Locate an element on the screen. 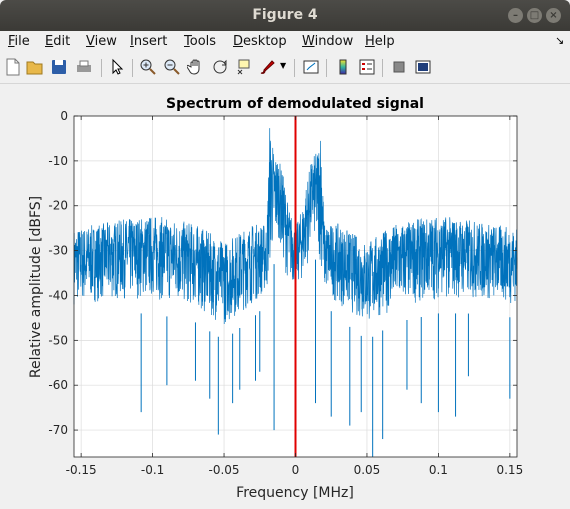 The width and height of the screenshot is (570, 509). chart-title: Spectrum of demodulated signal is located at coordinates (295, 104).